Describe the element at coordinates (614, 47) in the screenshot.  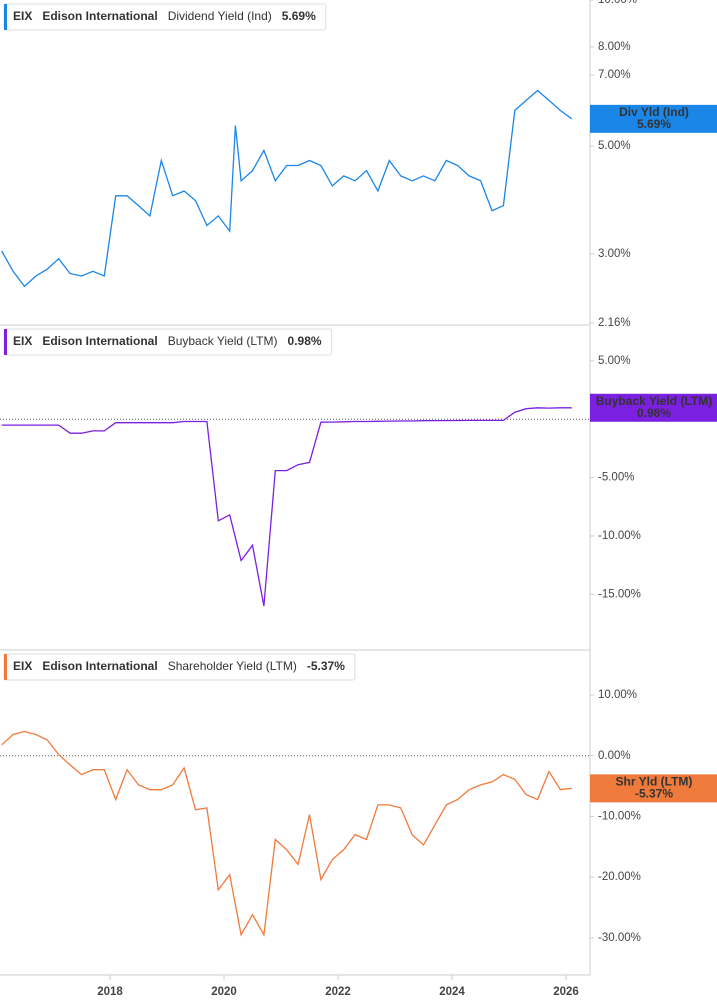
I see `y-tick-label: 8.00%` at that location.